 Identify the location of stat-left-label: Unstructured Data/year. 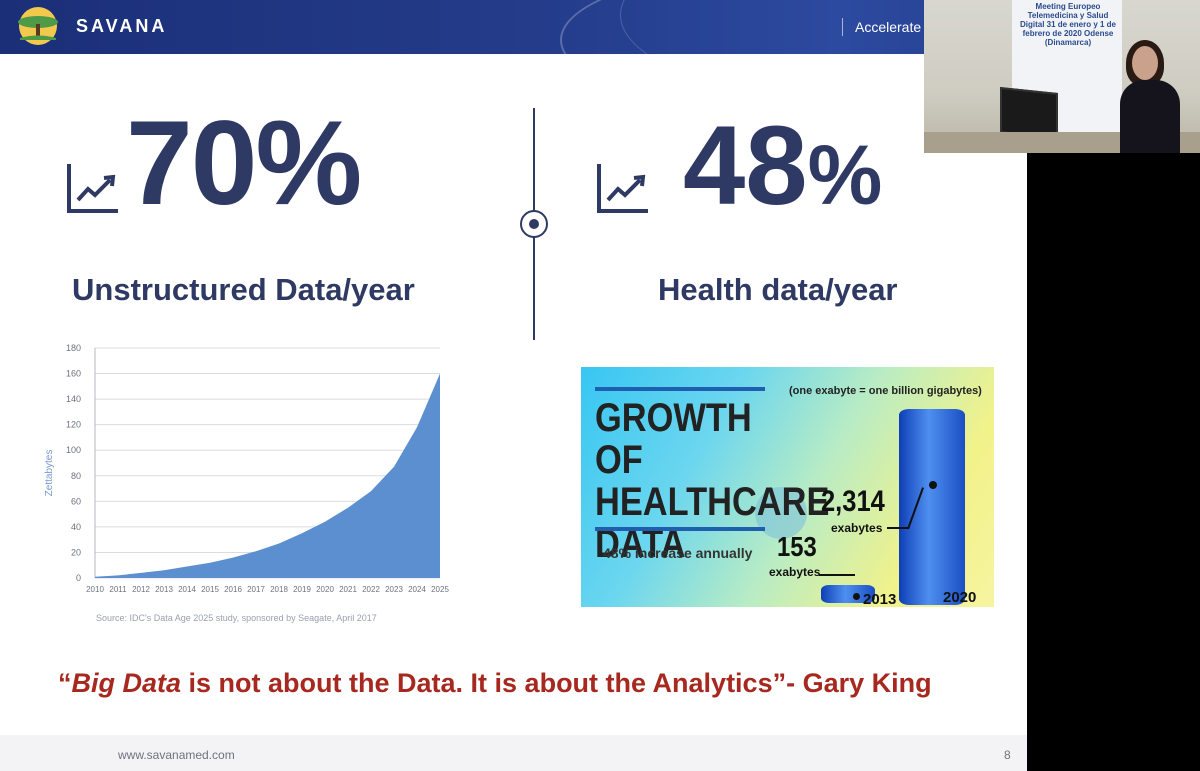
(243, 289).